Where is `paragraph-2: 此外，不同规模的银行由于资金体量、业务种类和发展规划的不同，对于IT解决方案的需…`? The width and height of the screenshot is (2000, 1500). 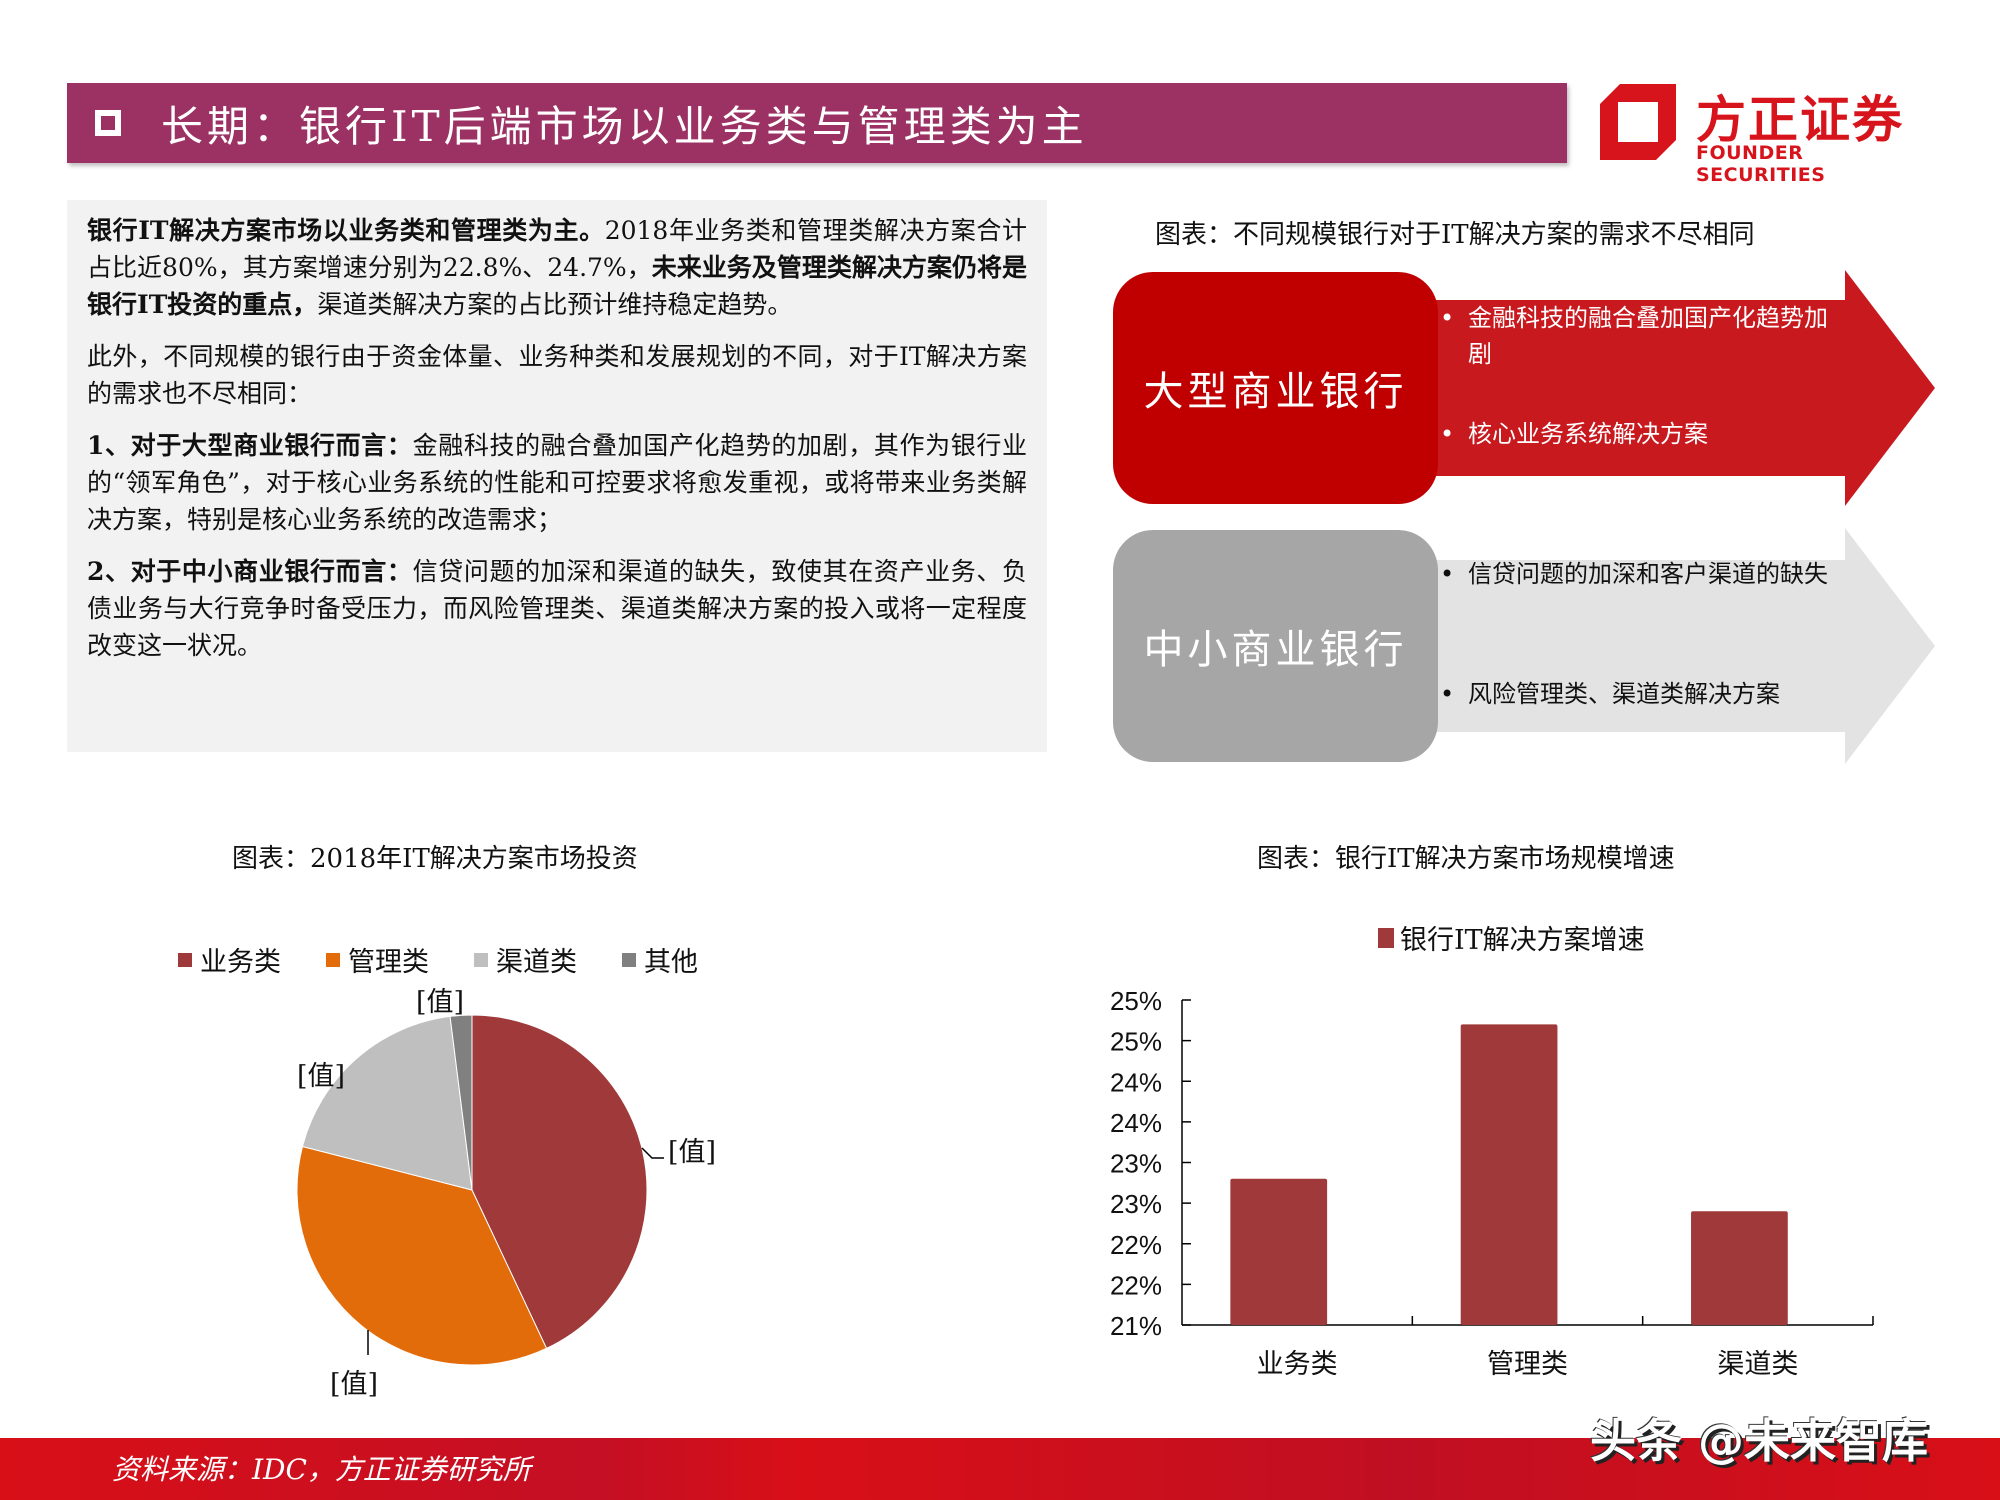
paragraph-2: 此外，不同规模的银行由于资金体量、业务种类和发展规划的不同，对于IT解决方案的需… is located at coordinates (557, 375).